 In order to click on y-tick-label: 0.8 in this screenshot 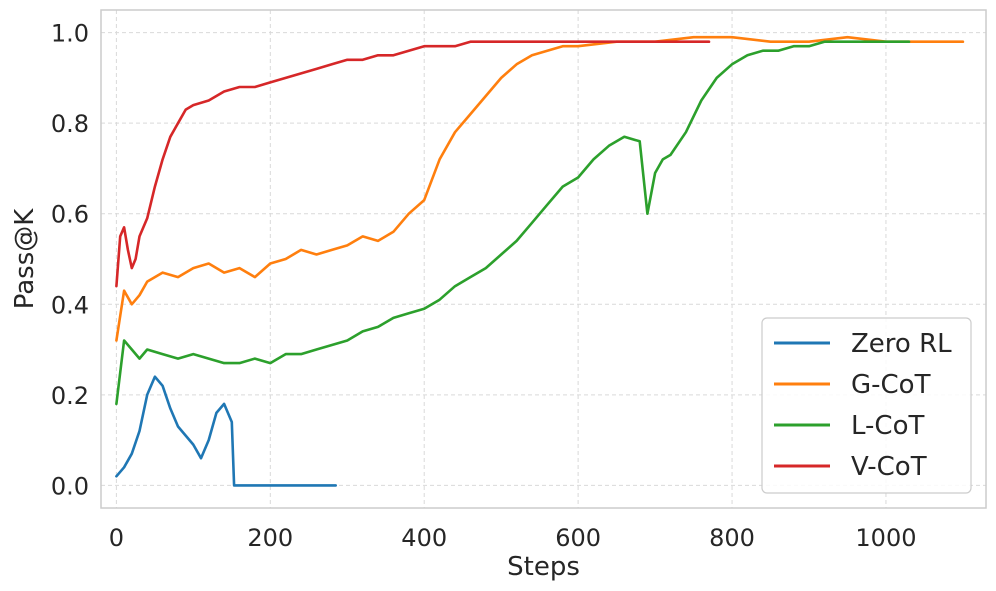, I will do `click(70, 124)`.